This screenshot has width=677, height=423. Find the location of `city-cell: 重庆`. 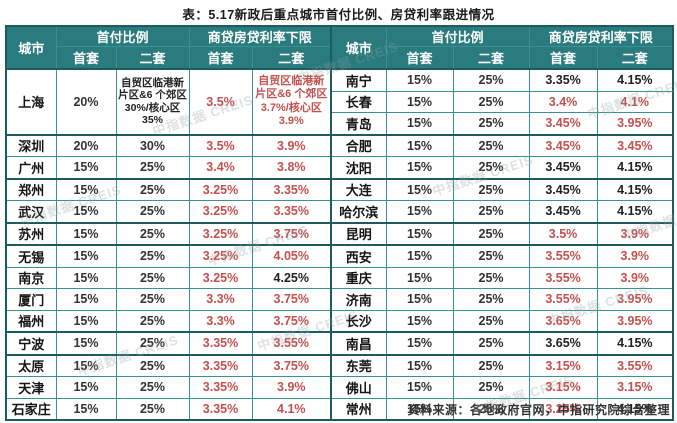

city-cell: 重庆 is located at coordinates (358, 277).